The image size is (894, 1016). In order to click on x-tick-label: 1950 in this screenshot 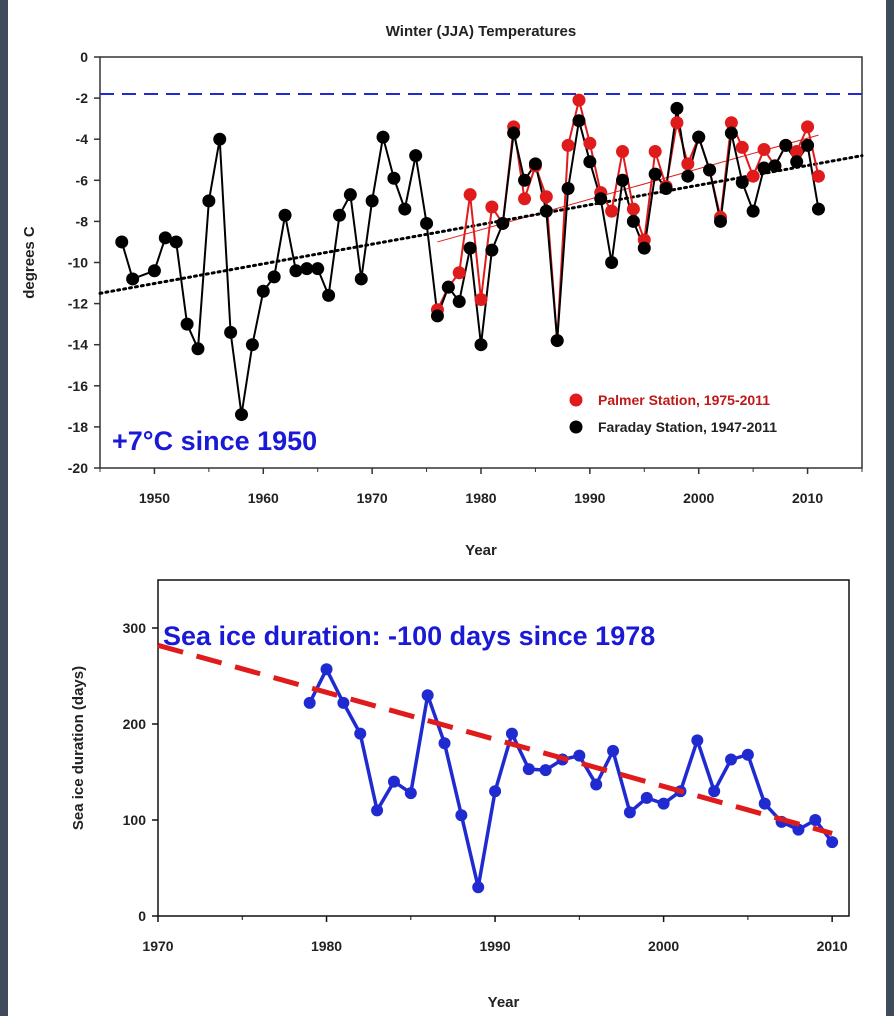, I will do `click(154, 498)`.